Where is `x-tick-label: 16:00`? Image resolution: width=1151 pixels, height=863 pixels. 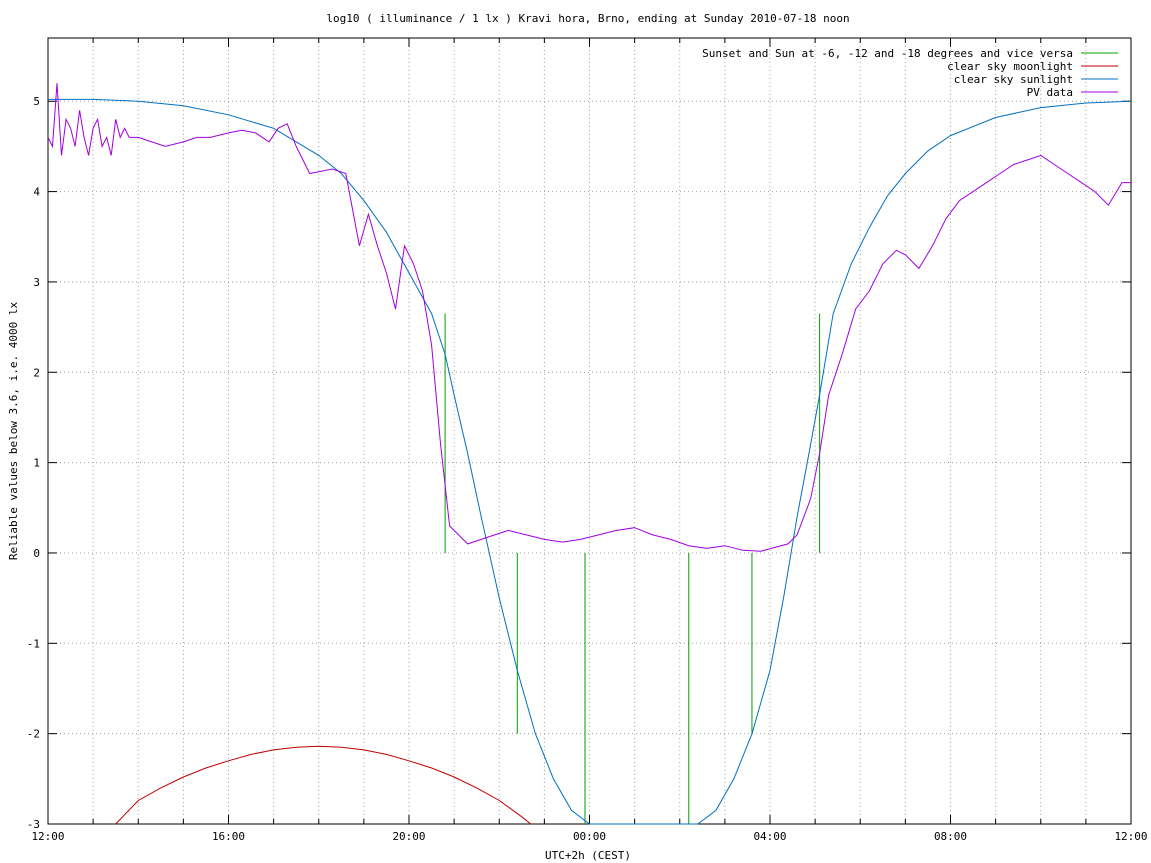 x-tick-label: 16:00 is located at coordinates (228, 836).